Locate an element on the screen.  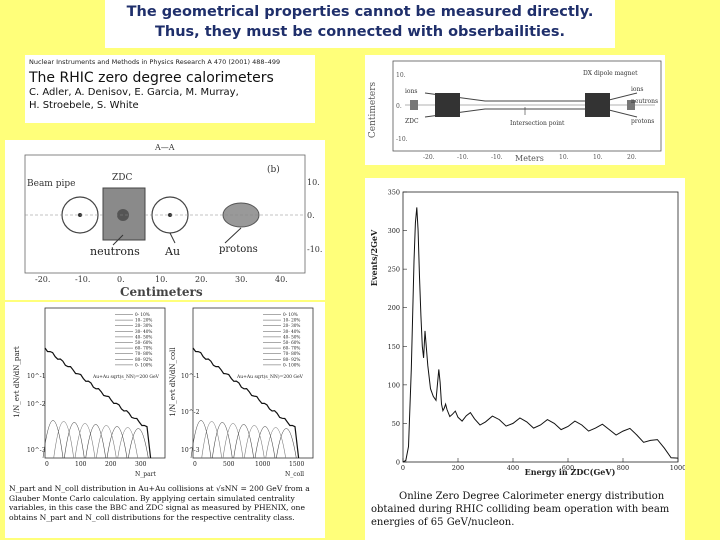
legend-entry: 50- 60% is located at coordinates (143, 342).